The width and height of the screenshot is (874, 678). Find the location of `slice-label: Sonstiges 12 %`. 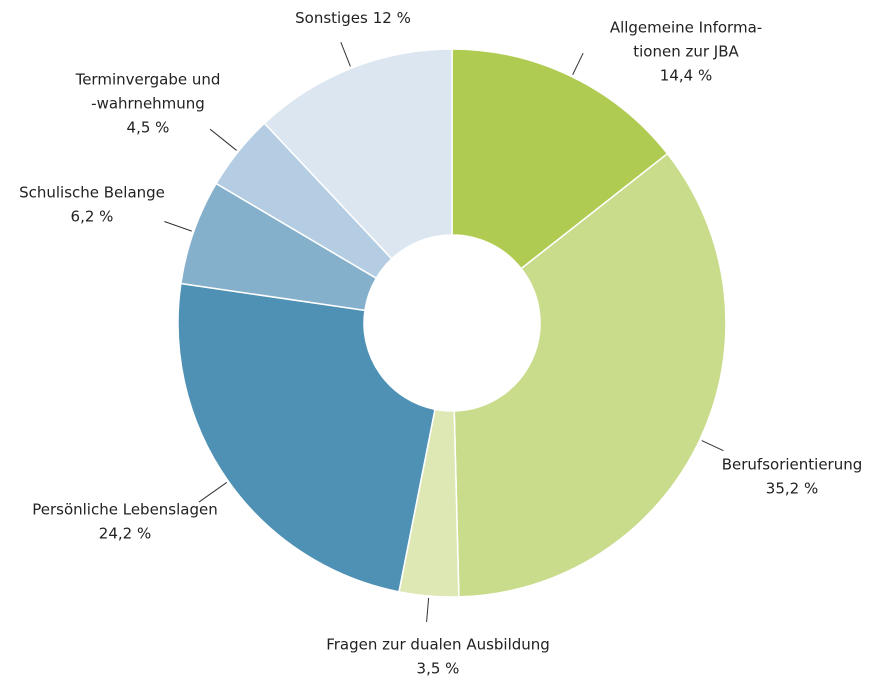

slice-label: Sonstiges 12 % is located at coordinates (353, 18).